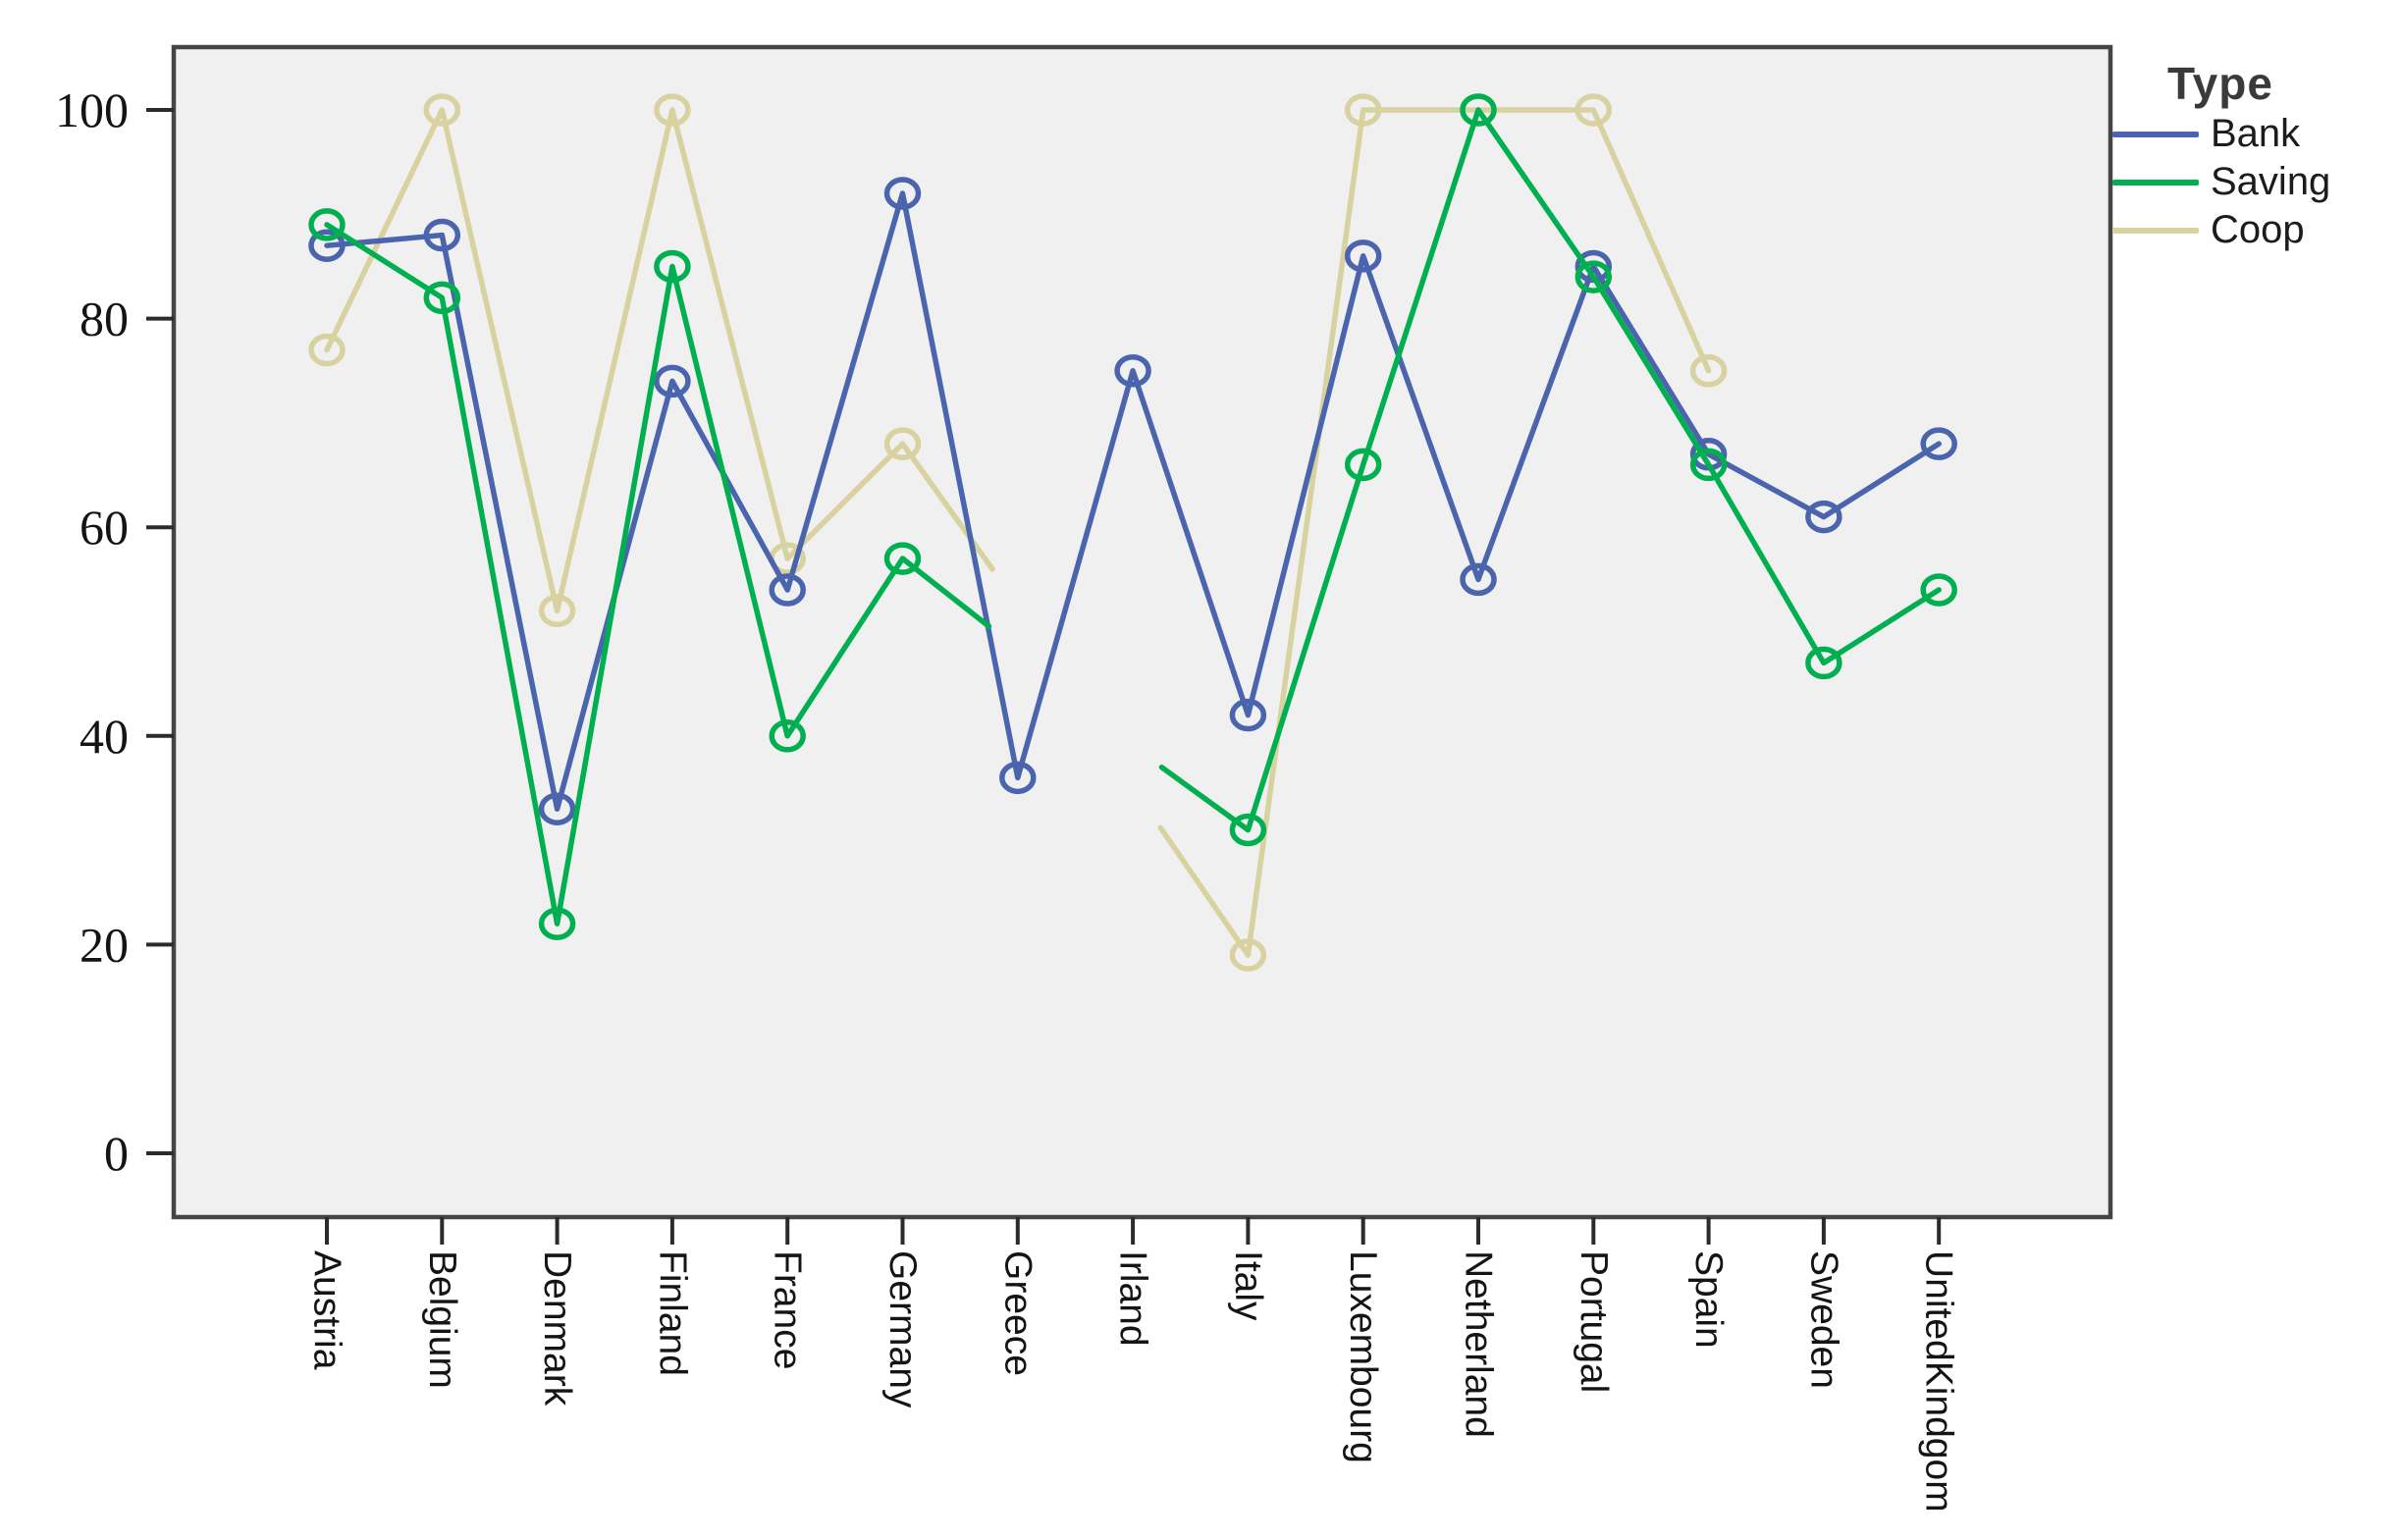  I want to click on data-point-saving-denmark, so click(557, 924).